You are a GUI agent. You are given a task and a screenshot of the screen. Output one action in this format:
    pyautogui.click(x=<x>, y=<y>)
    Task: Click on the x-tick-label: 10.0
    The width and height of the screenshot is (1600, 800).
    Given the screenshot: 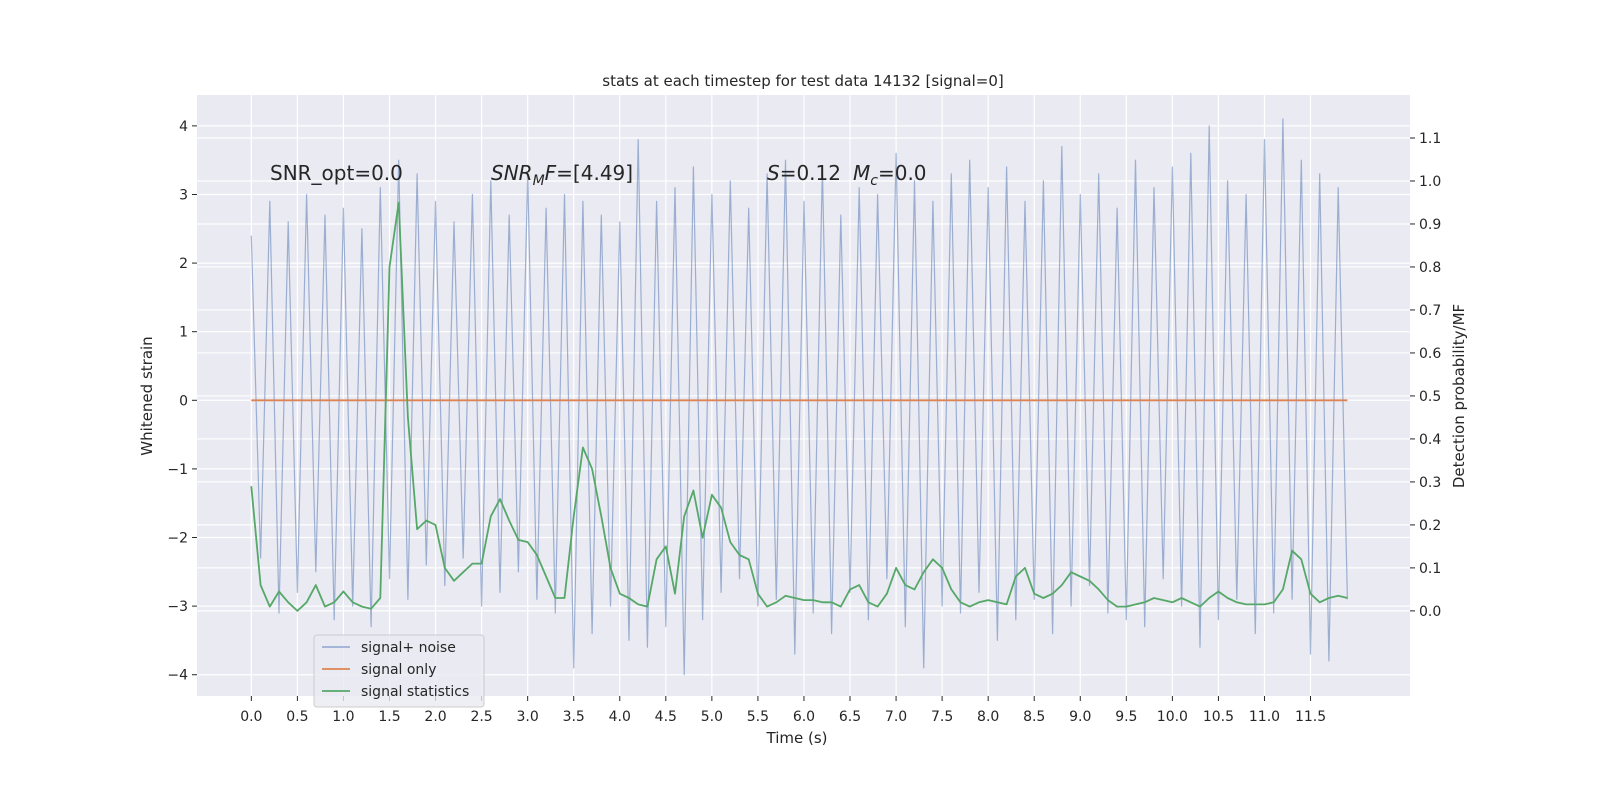 What is the action you would take?
    pyautogui.click(x=1172, y=717)
    